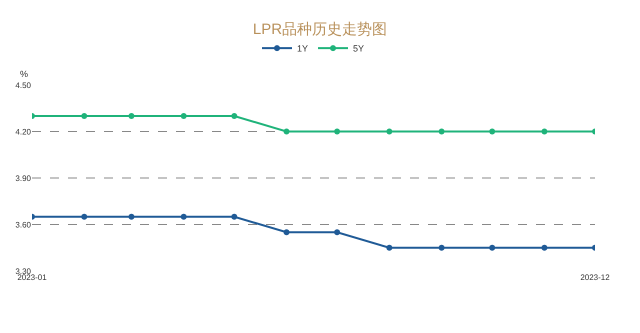  I want to click on y-tick-label: 3.90, so click(23, 178).